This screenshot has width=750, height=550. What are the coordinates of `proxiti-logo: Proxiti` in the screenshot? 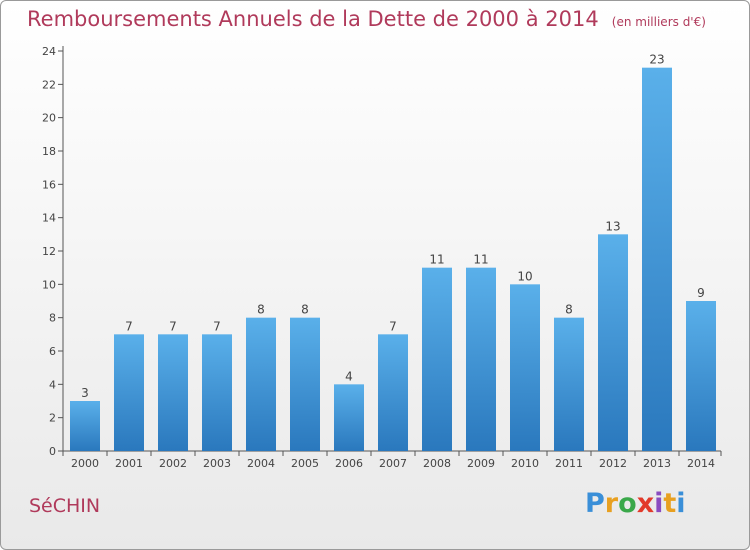 It's located at (635, 503).